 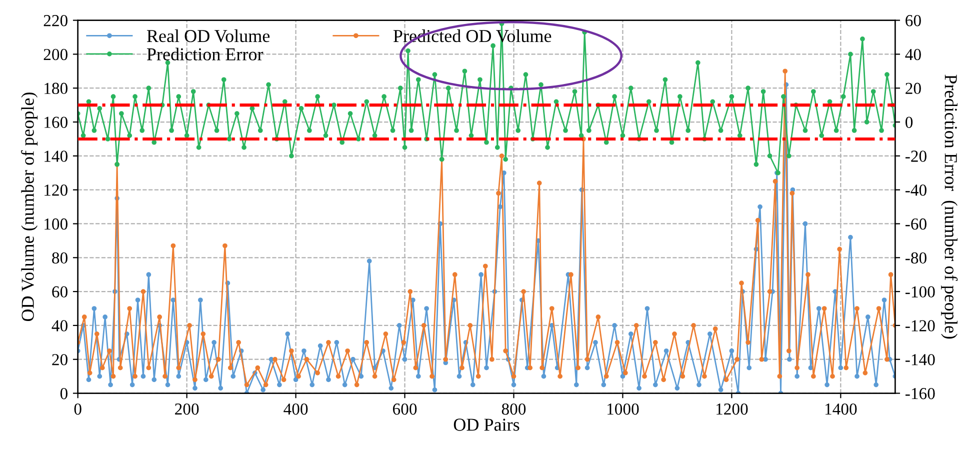 I want to click on y-tick-label: 140, so click(x=56, y=156).